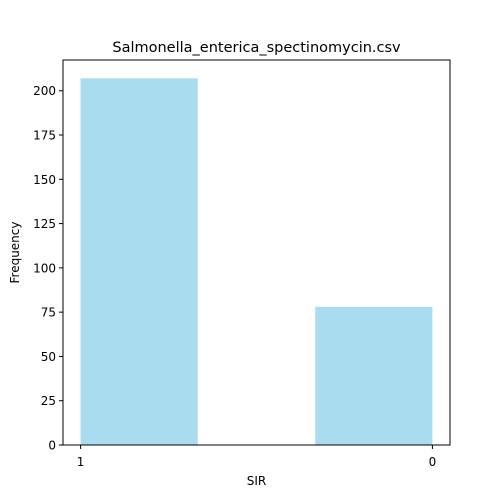 This screenshot has width=500, height=500. Describe the element at coordinates (48, 313) in the screenshot. I see `y-tick-label: 75` at that location.